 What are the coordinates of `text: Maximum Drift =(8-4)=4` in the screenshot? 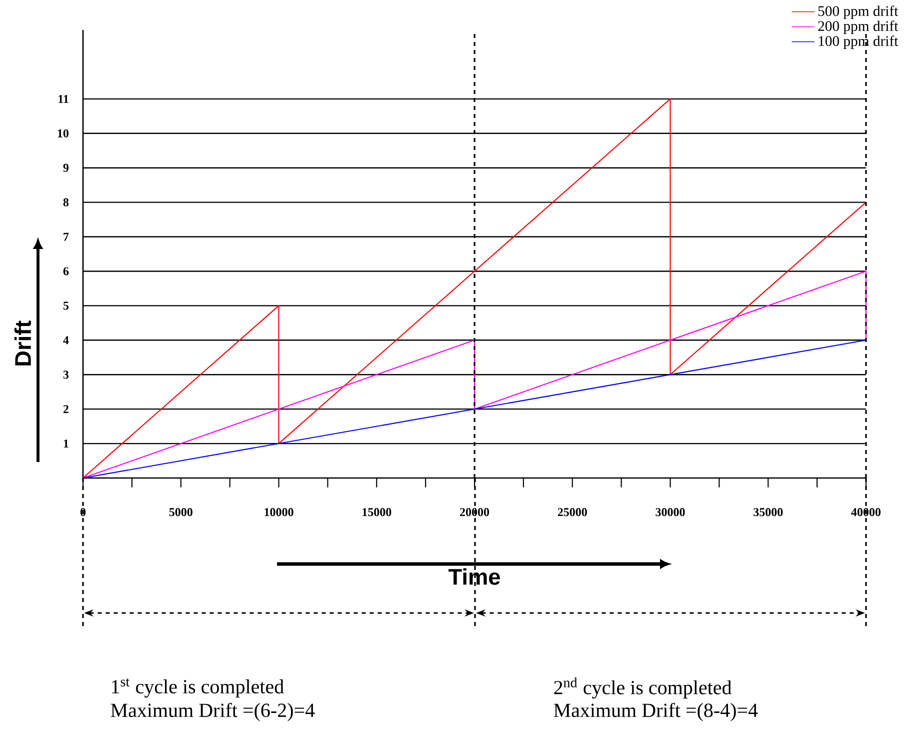 It's located at (656, 712).